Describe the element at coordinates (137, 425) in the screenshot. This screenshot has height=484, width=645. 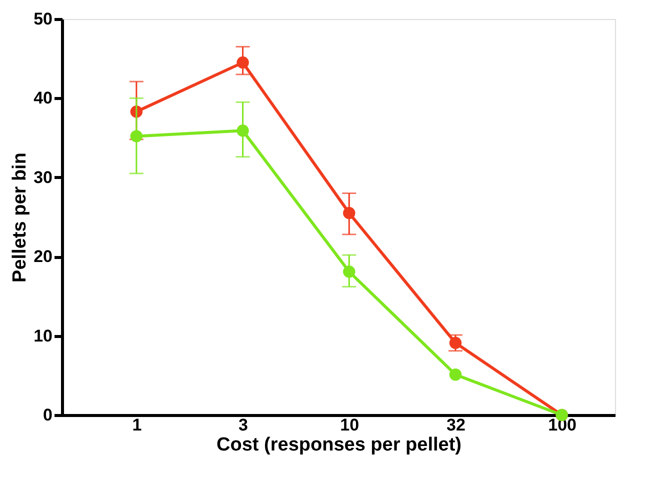
I see `x-tick-label: 1` at that location.